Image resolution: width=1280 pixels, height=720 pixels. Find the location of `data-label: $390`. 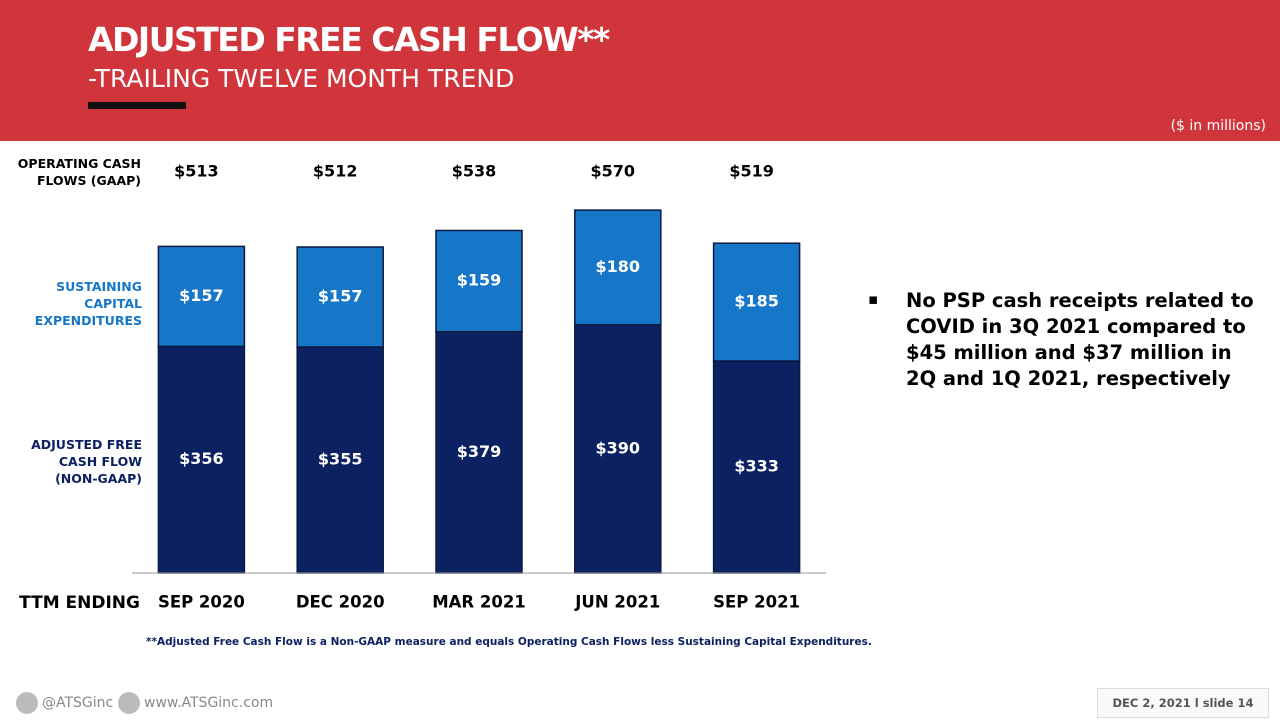

data-label: $390 is located at coordinates (618, 447).